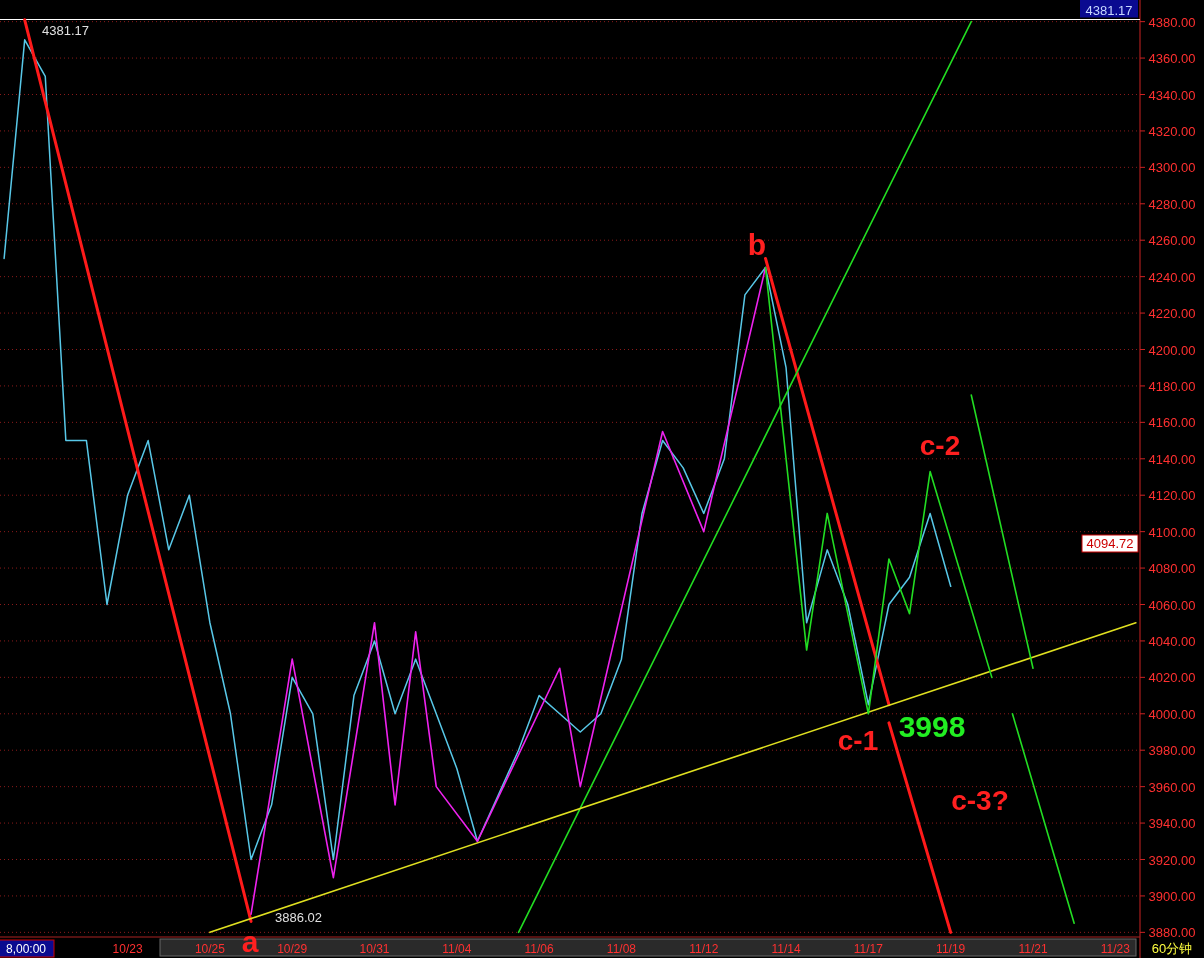 This screenshot has width=1204, height=958. I want to click on y-tick-label: 4260.00, so click(1172, 241).